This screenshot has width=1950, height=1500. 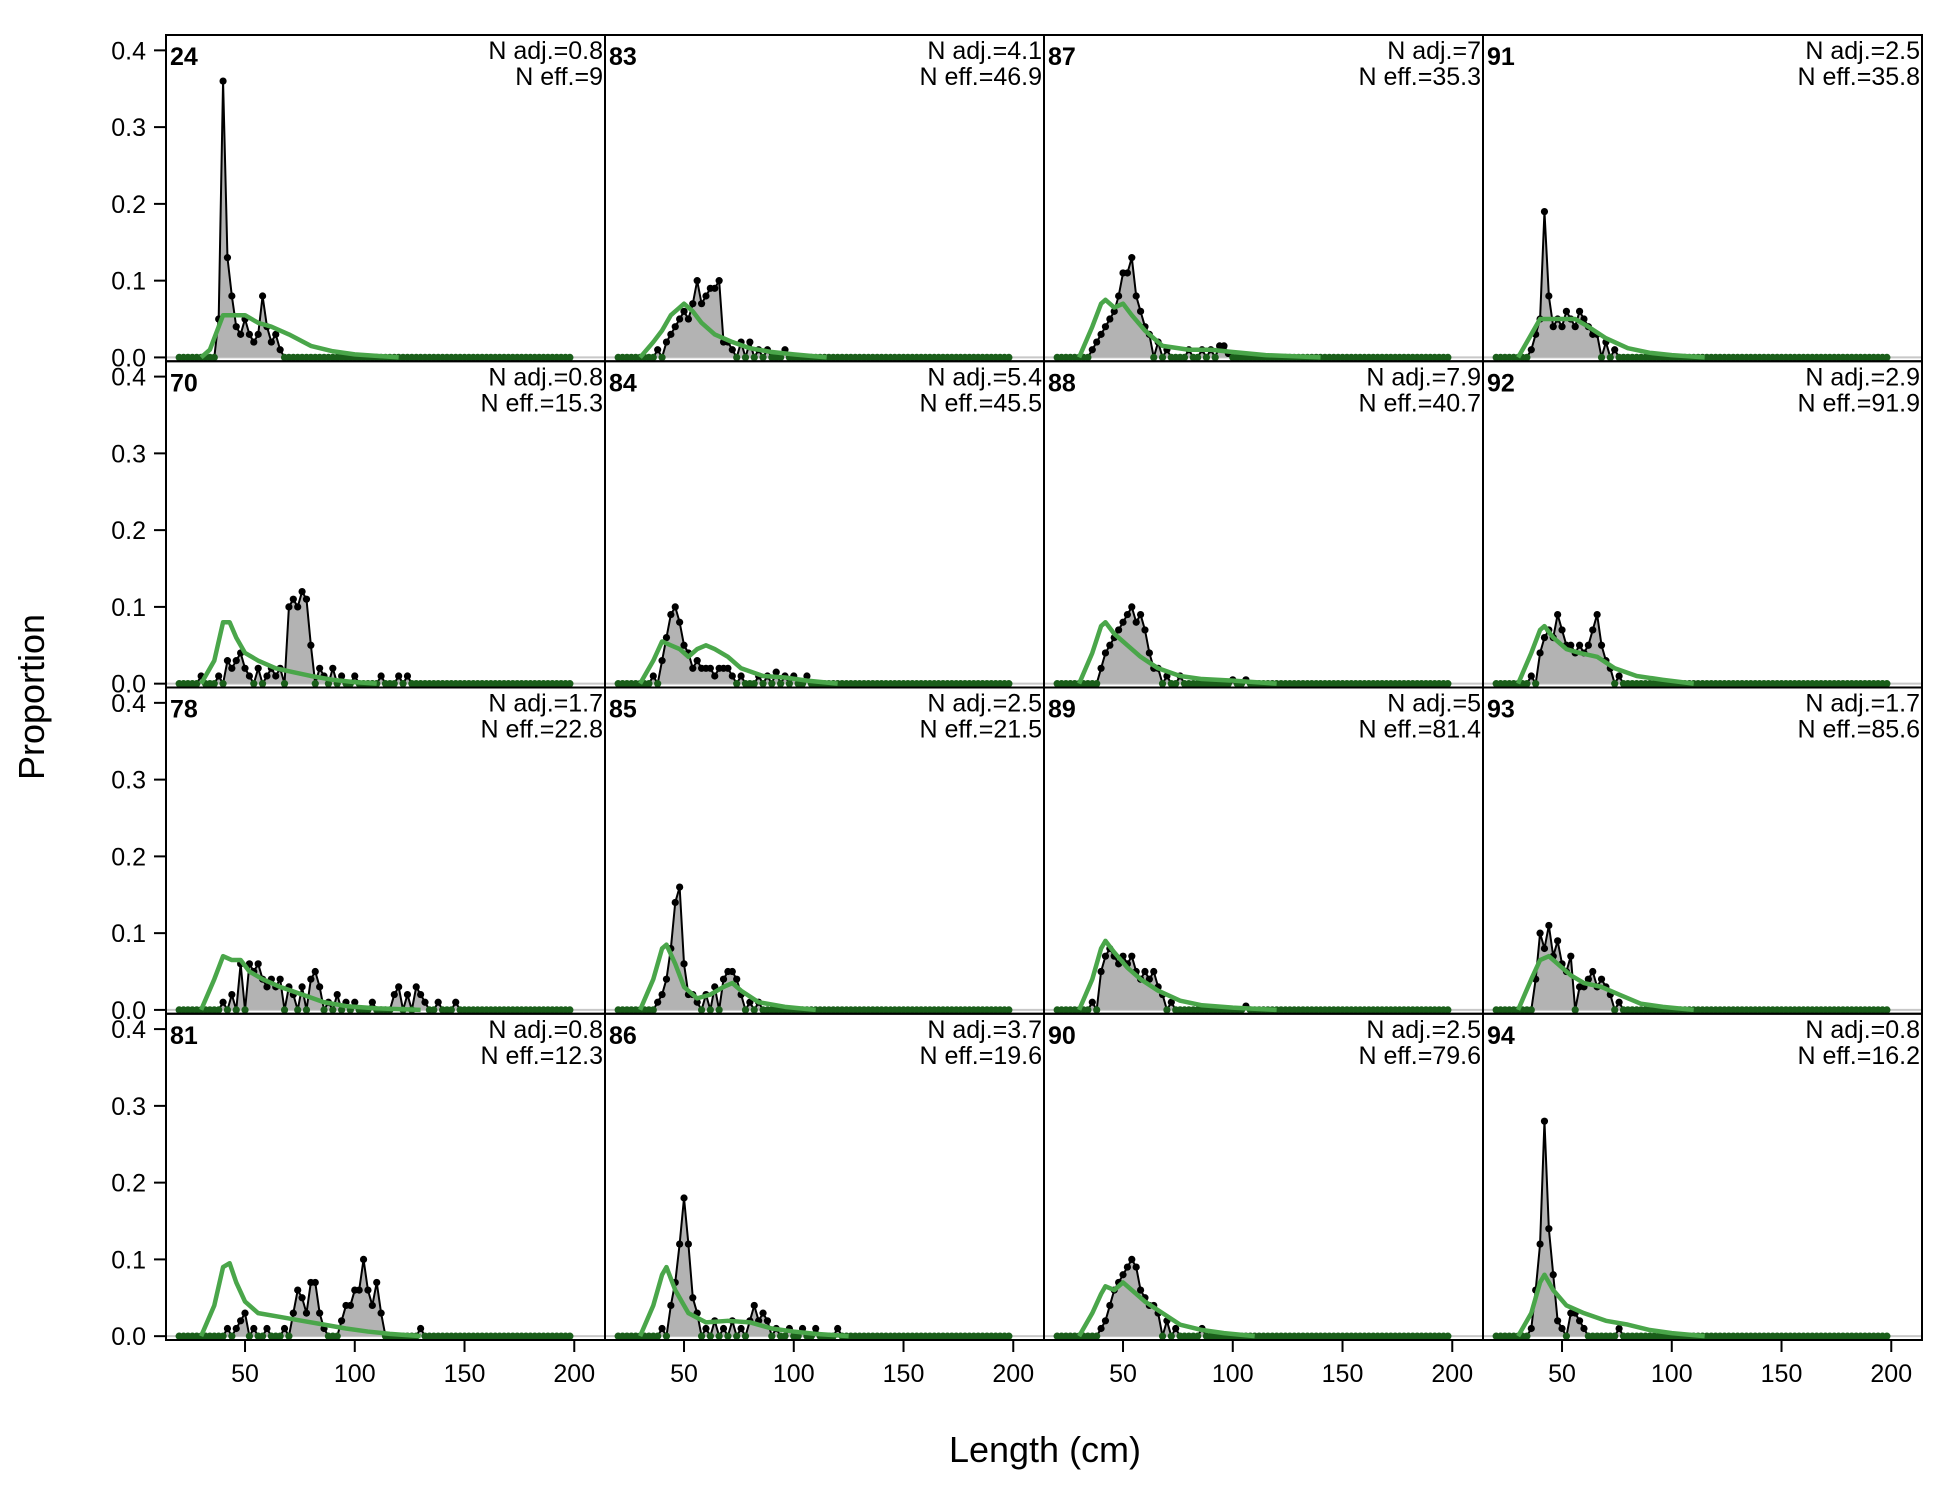 I want to click on x-tick-label: 100, so click(x=794, y=1374).